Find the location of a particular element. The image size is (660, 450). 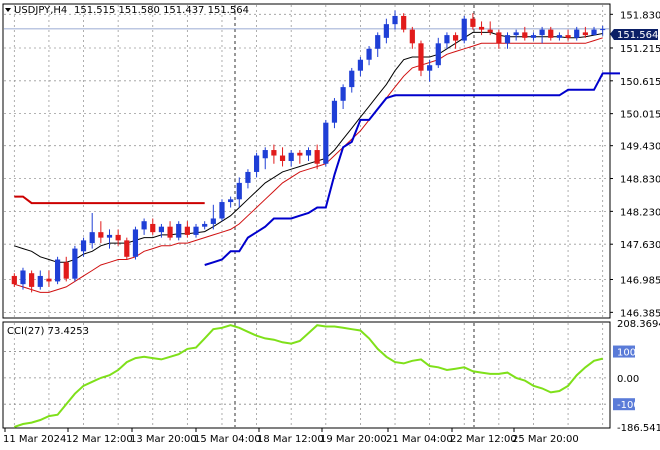

cci-tick-label: 0.00 is located at coordinates (628, 379).